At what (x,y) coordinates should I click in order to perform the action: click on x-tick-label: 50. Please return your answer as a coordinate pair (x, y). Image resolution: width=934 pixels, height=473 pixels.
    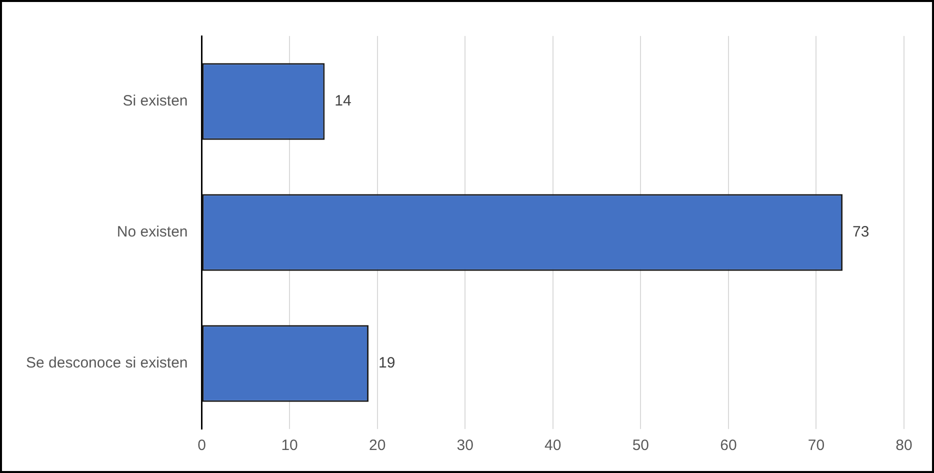
    Looking at the image, I should click on (641, 445).